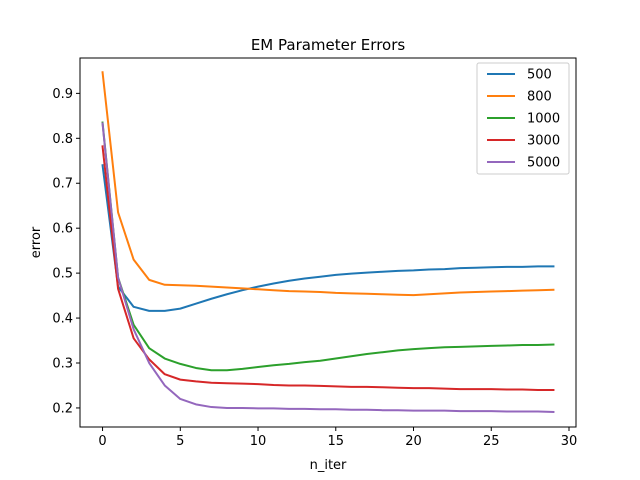 Image resolution: width=640 pixels, height=480 pixels. Describe the element at coordinates (413, 441) in the screenshot. I see `x-tick-label: 20` at that location.